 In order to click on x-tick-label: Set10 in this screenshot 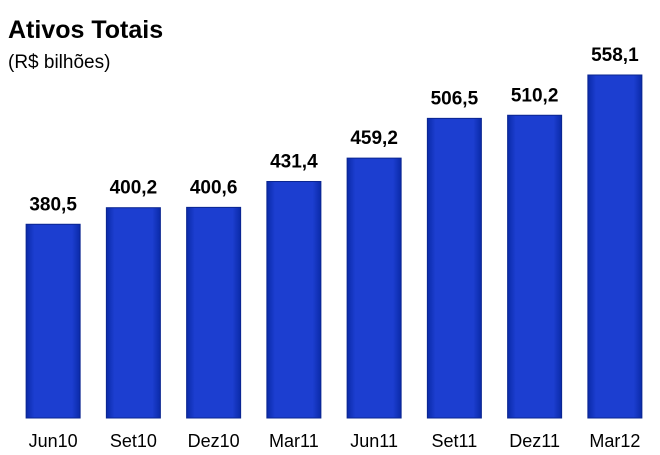, I will do `click(133, 441)`.